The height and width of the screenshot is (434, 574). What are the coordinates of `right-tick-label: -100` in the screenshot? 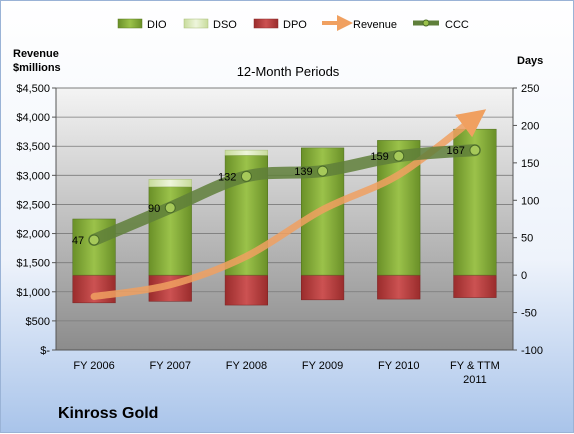 It's located at (532, 351).